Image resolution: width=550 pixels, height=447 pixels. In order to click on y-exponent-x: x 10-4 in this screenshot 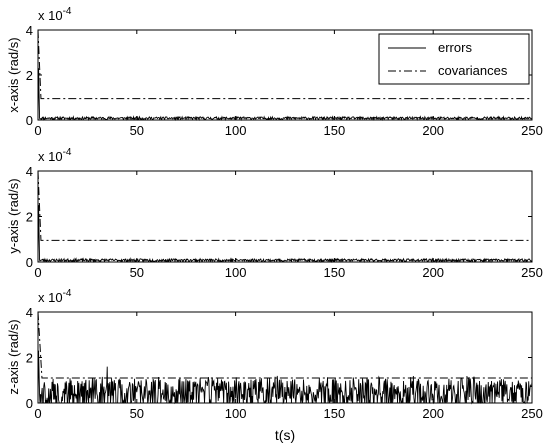, I will do `click(55, 14)`.